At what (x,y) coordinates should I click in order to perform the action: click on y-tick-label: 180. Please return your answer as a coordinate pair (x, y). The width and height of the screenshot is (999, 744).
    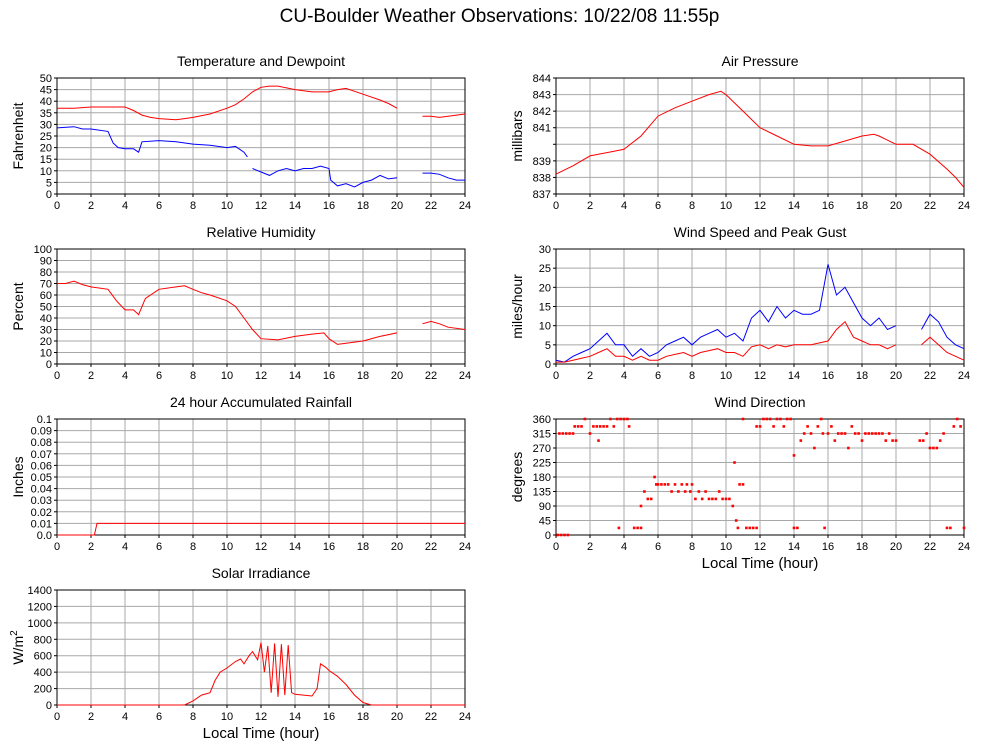
    Looking at the image, I should click on (542, 478).